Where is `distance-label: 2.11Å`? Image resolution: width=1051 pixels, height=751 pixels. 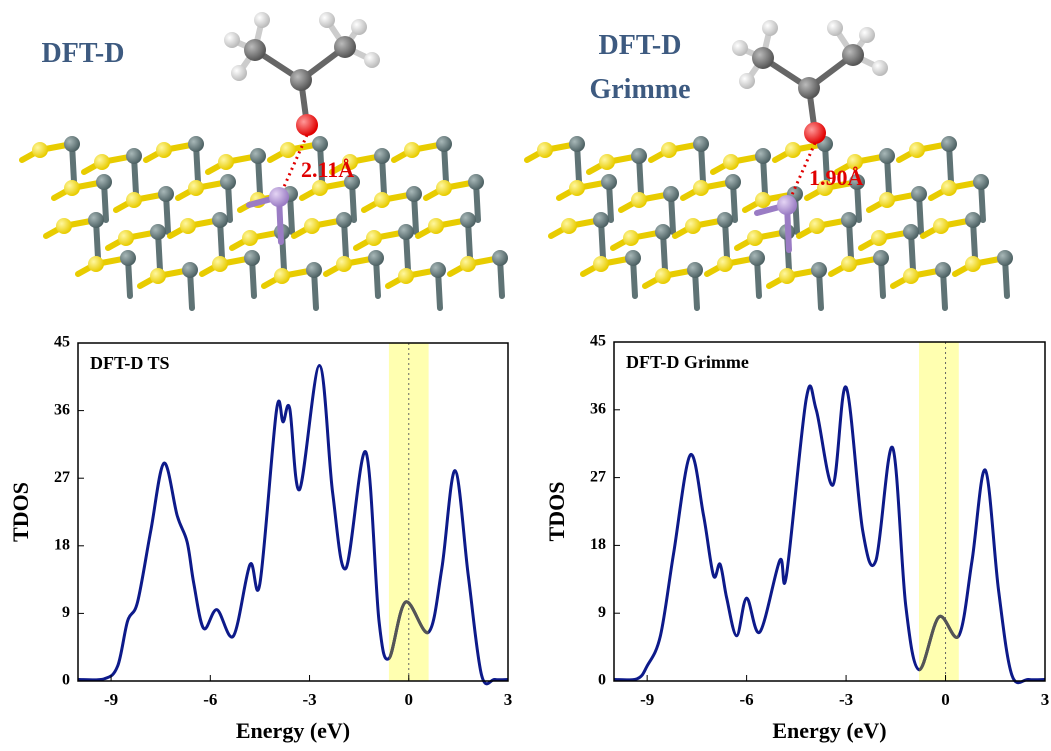
distance-label: 2.11Å is located at coordinates (327, 169).